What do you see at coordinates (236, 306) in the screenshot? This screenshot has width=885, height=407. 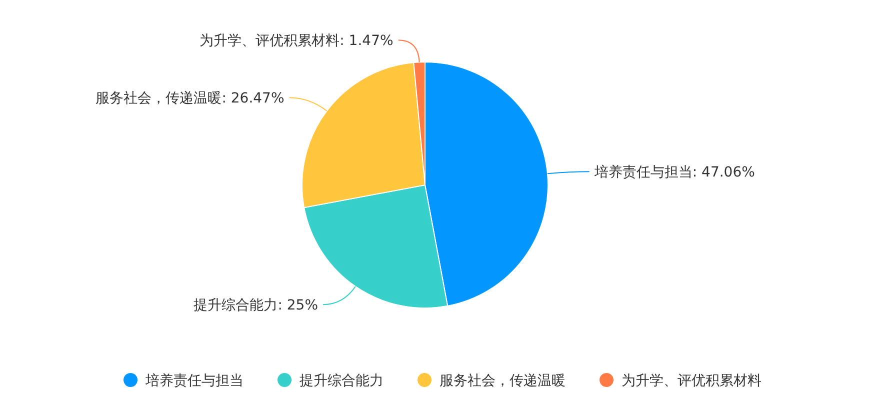 I see `slice-label: 提升综合能力` at bounding box center [236, 306].